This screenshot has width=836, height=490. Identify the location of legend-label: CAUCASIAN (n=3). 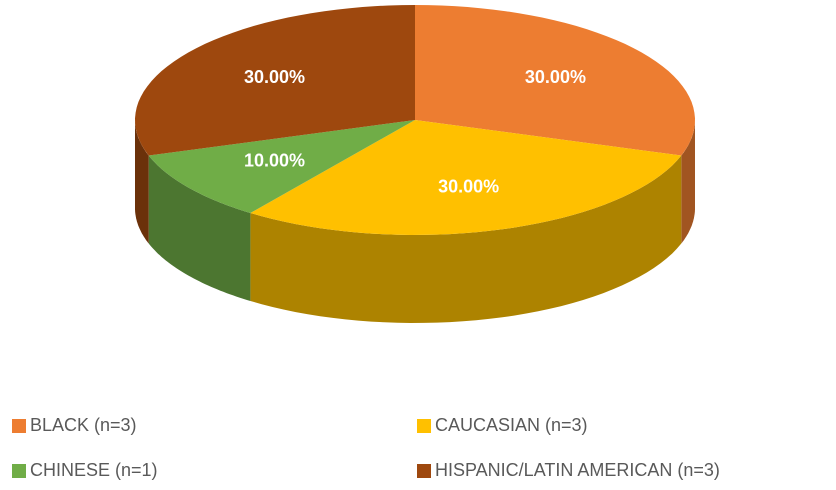
(511, 425).